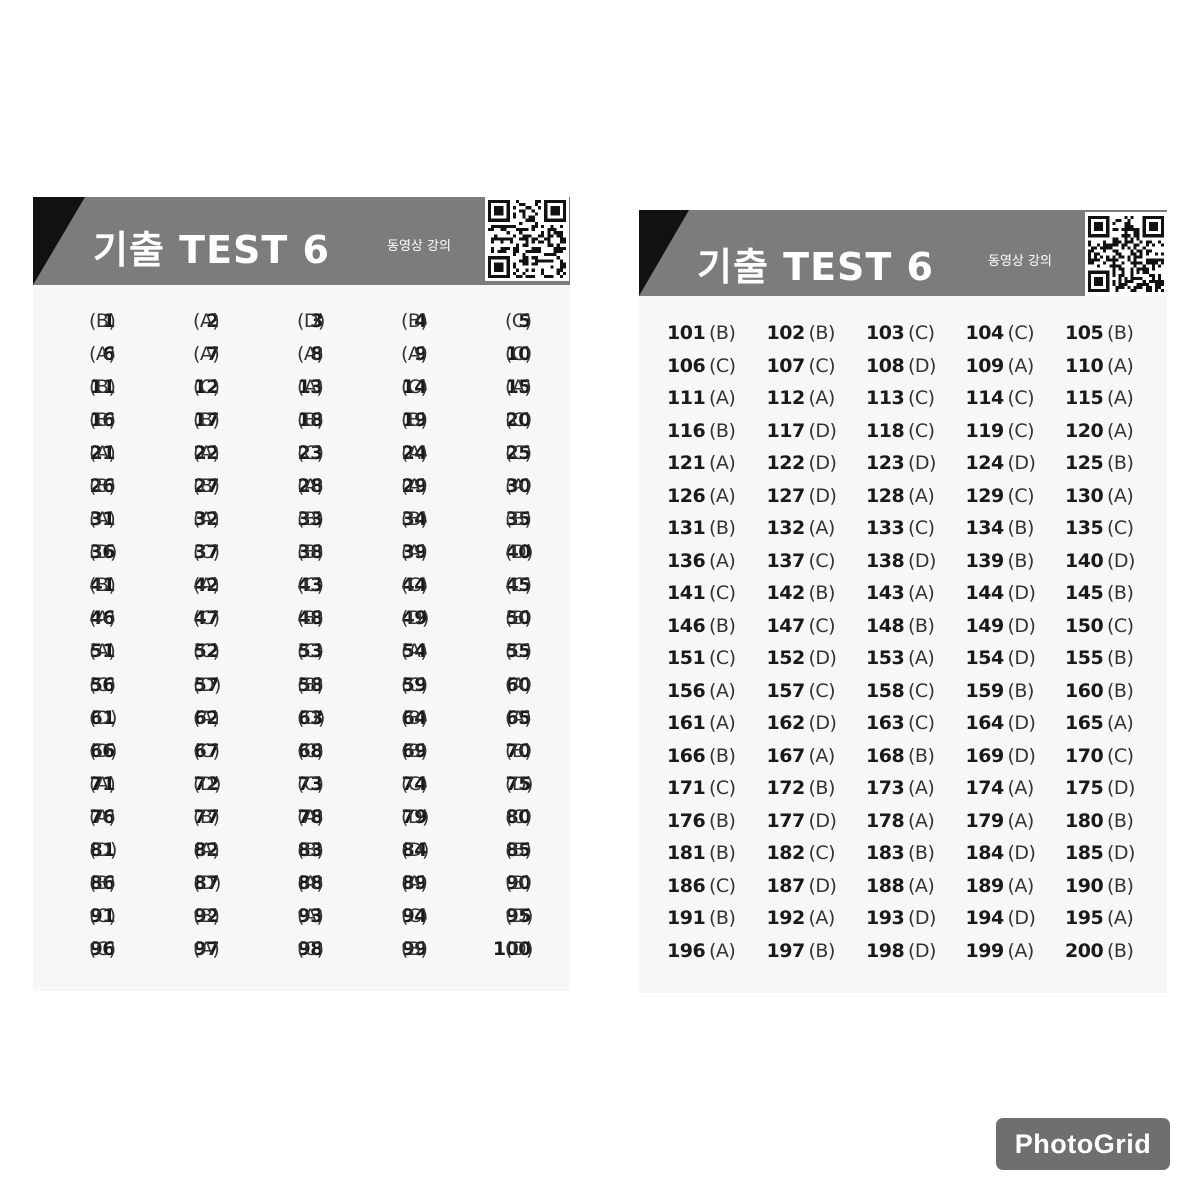 This screenshot has height=1200, width=1200. Describe the element at coordinates (1107, 371) in the screenshot. I see `answer-item: 110 (A)` at that location.